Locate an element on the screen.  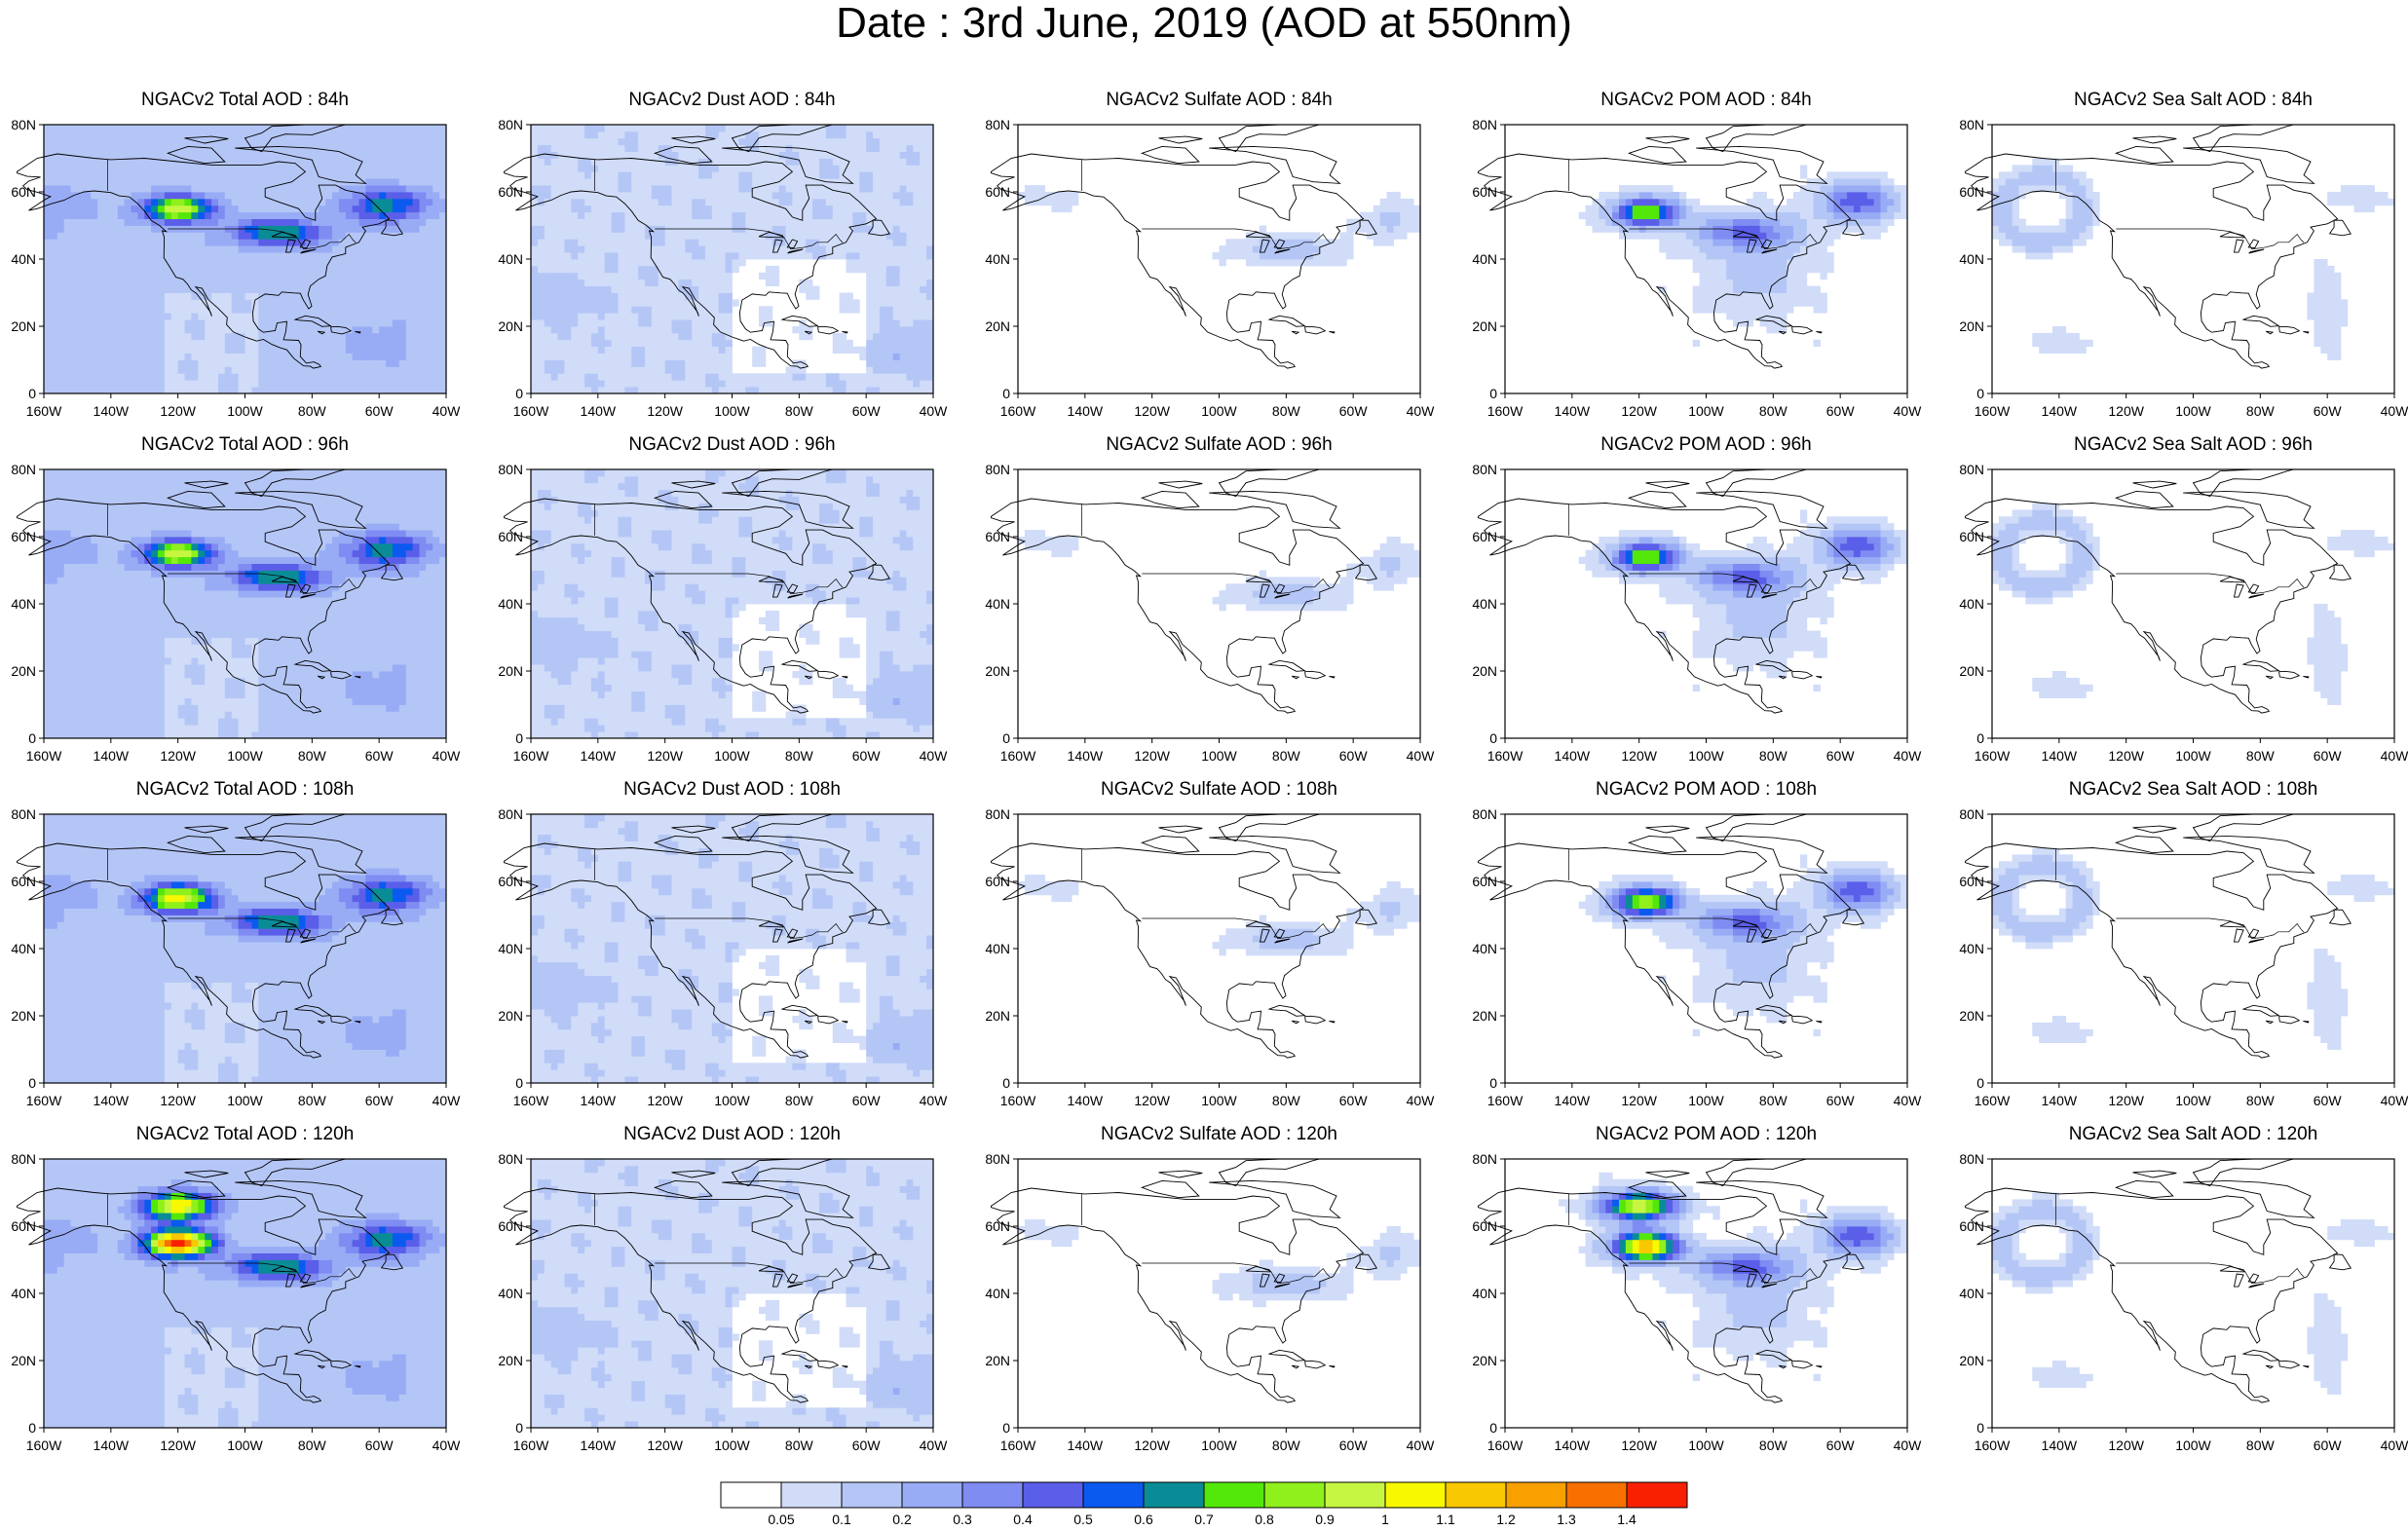
coastline-island is located at coordinates (799, 321).